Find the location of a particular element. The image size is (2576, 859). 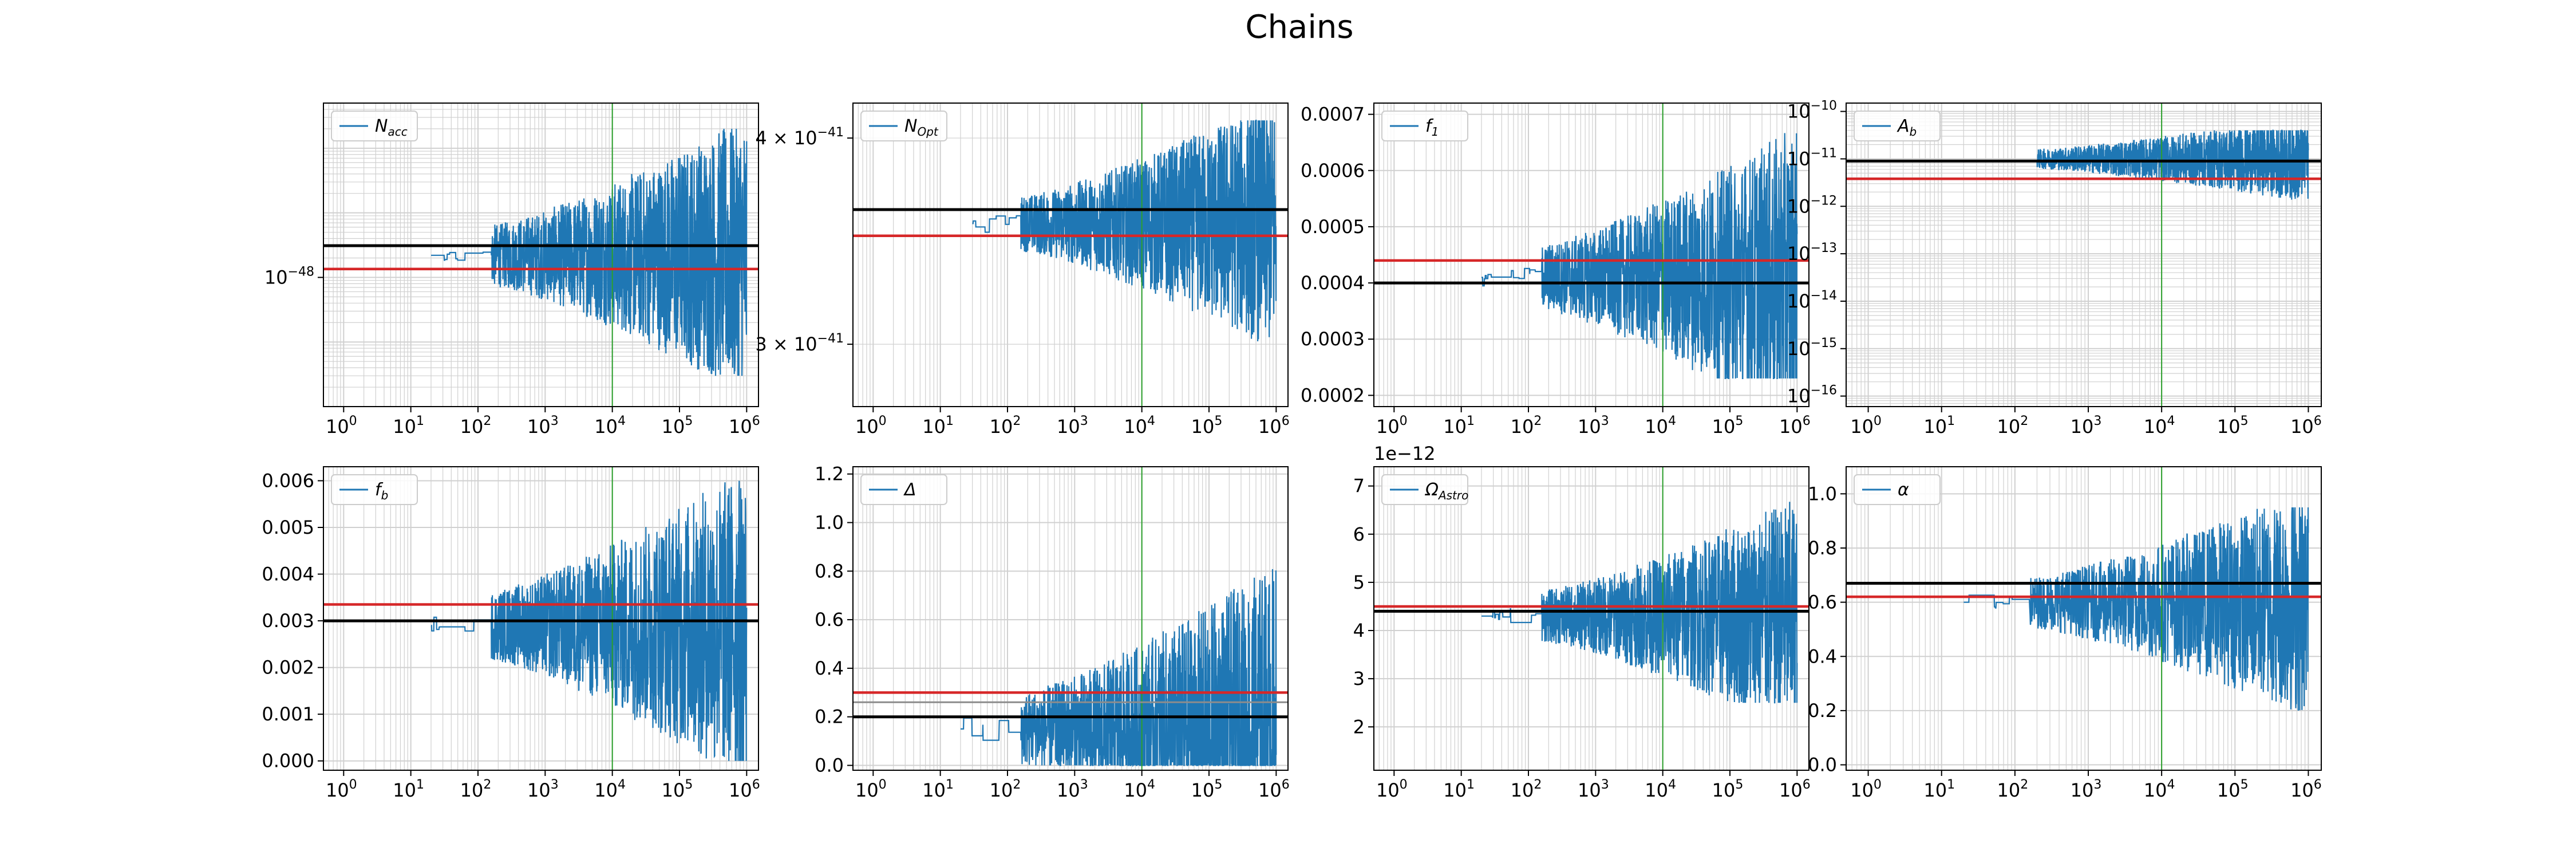

legend-label: NOpt is located at coordinates (921, 127).